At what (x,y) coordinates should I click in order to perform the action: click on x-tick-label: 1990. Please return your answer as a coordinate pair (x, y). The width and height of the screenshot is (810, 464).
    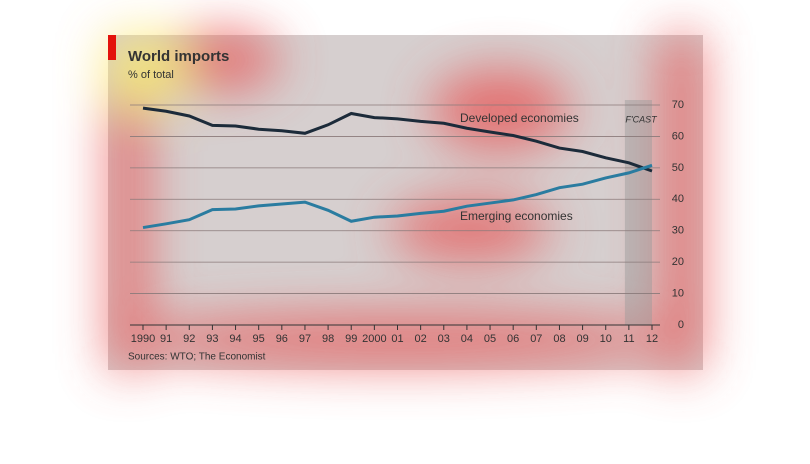
    Looking at the image, I should click on (143, 339).